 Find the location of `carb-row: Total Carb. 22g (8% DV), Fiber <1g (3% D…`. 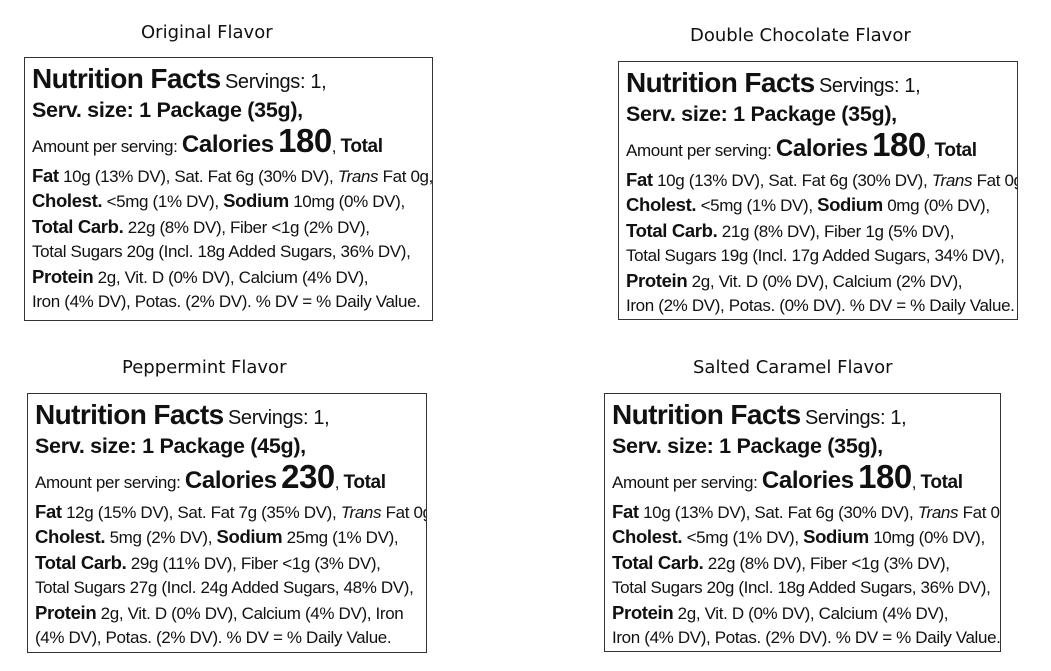

carb-row: Total Carb. 22g (8% DV), Fiber <1g (3% D… is located at coordinates (802, 564).